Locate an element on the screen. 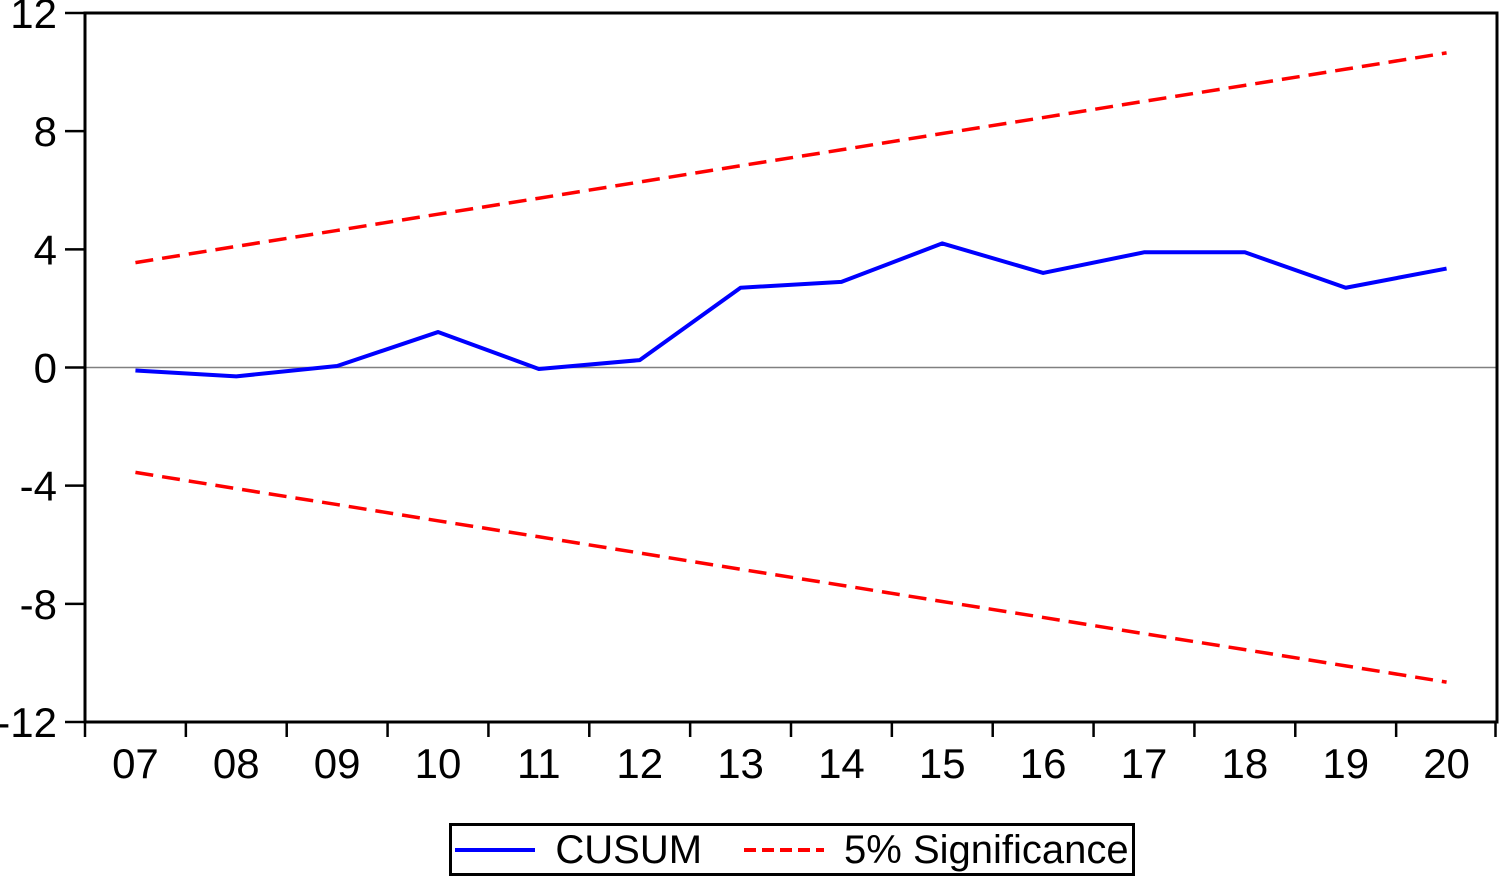 The width and height of the screenshot is (1501, 878). y-axis-label: -8 is located at coordinates (38, 604).